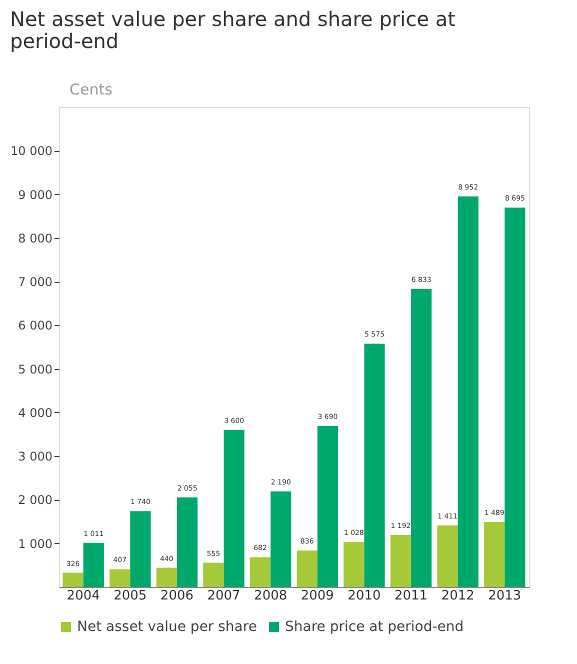 The width and height of the screenshot is (577, 664). What do you see at coordinates (35, 457) in the screenshot?
I see `y-tick-label: 3 000` at bounding box center [35, 457].